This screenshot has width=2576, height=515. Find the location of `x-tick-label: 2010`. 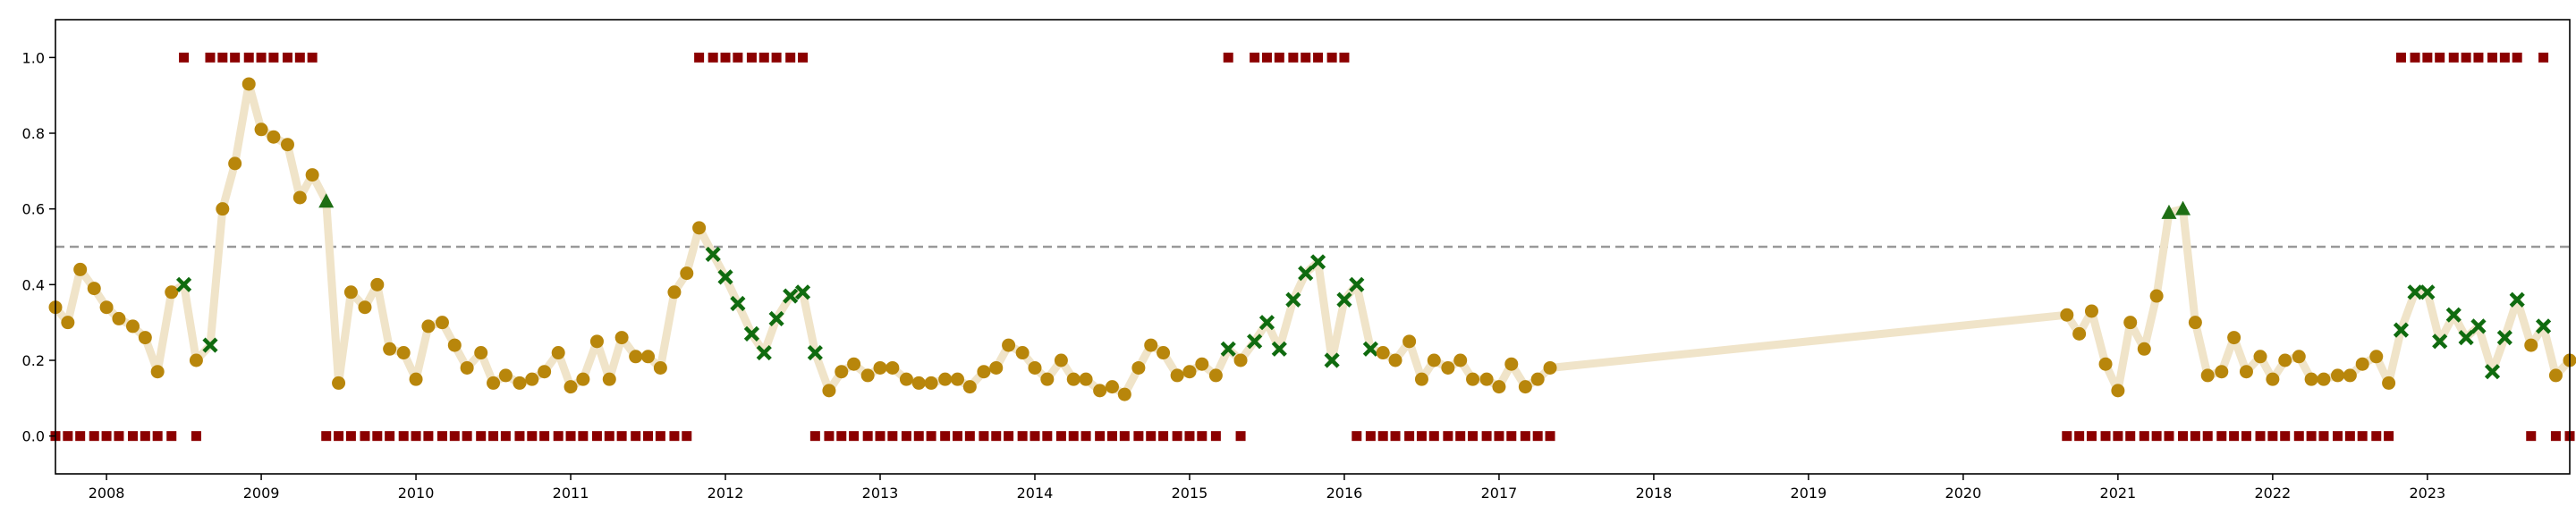

x-tick-label: 2010 is located at coordinates (416, 493).